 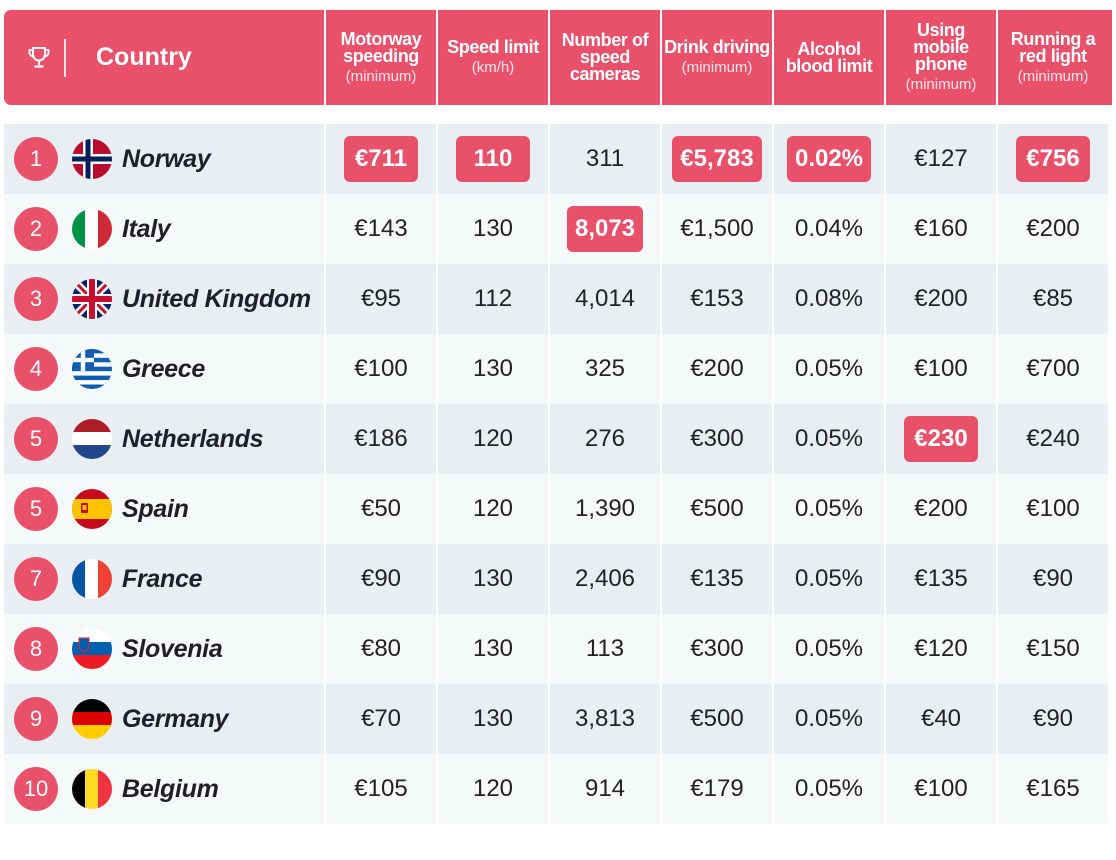 I want to click on country-cell: 2 Italy, so click(x=164, y=229).